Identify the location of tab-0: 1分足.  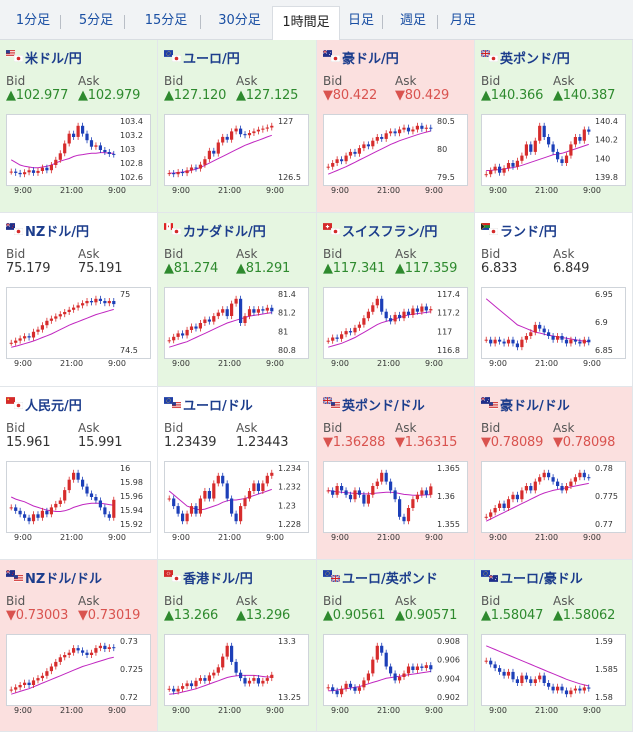
(34, 21).